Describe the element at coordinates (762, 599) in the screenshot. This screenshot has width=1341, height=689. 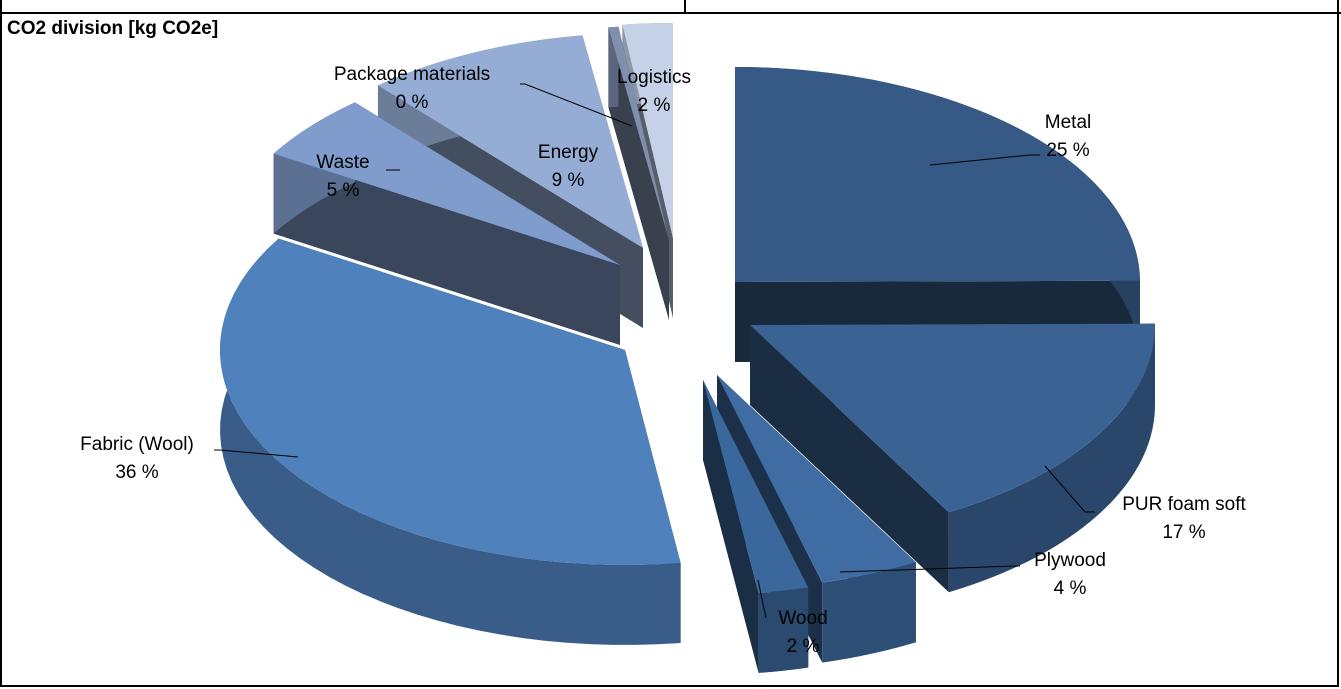
I see `leader-line-wood` at that location.